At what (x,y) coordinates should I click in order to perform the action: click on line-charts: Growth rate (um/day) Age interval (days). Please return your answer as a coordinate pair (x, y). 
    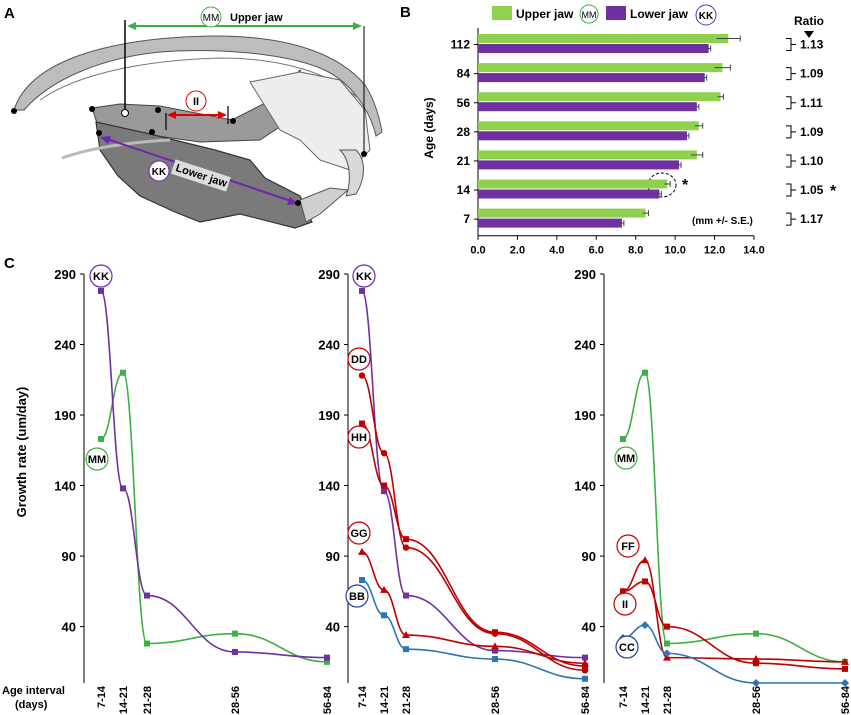
    Looking at the image, I should click on (33, 549).